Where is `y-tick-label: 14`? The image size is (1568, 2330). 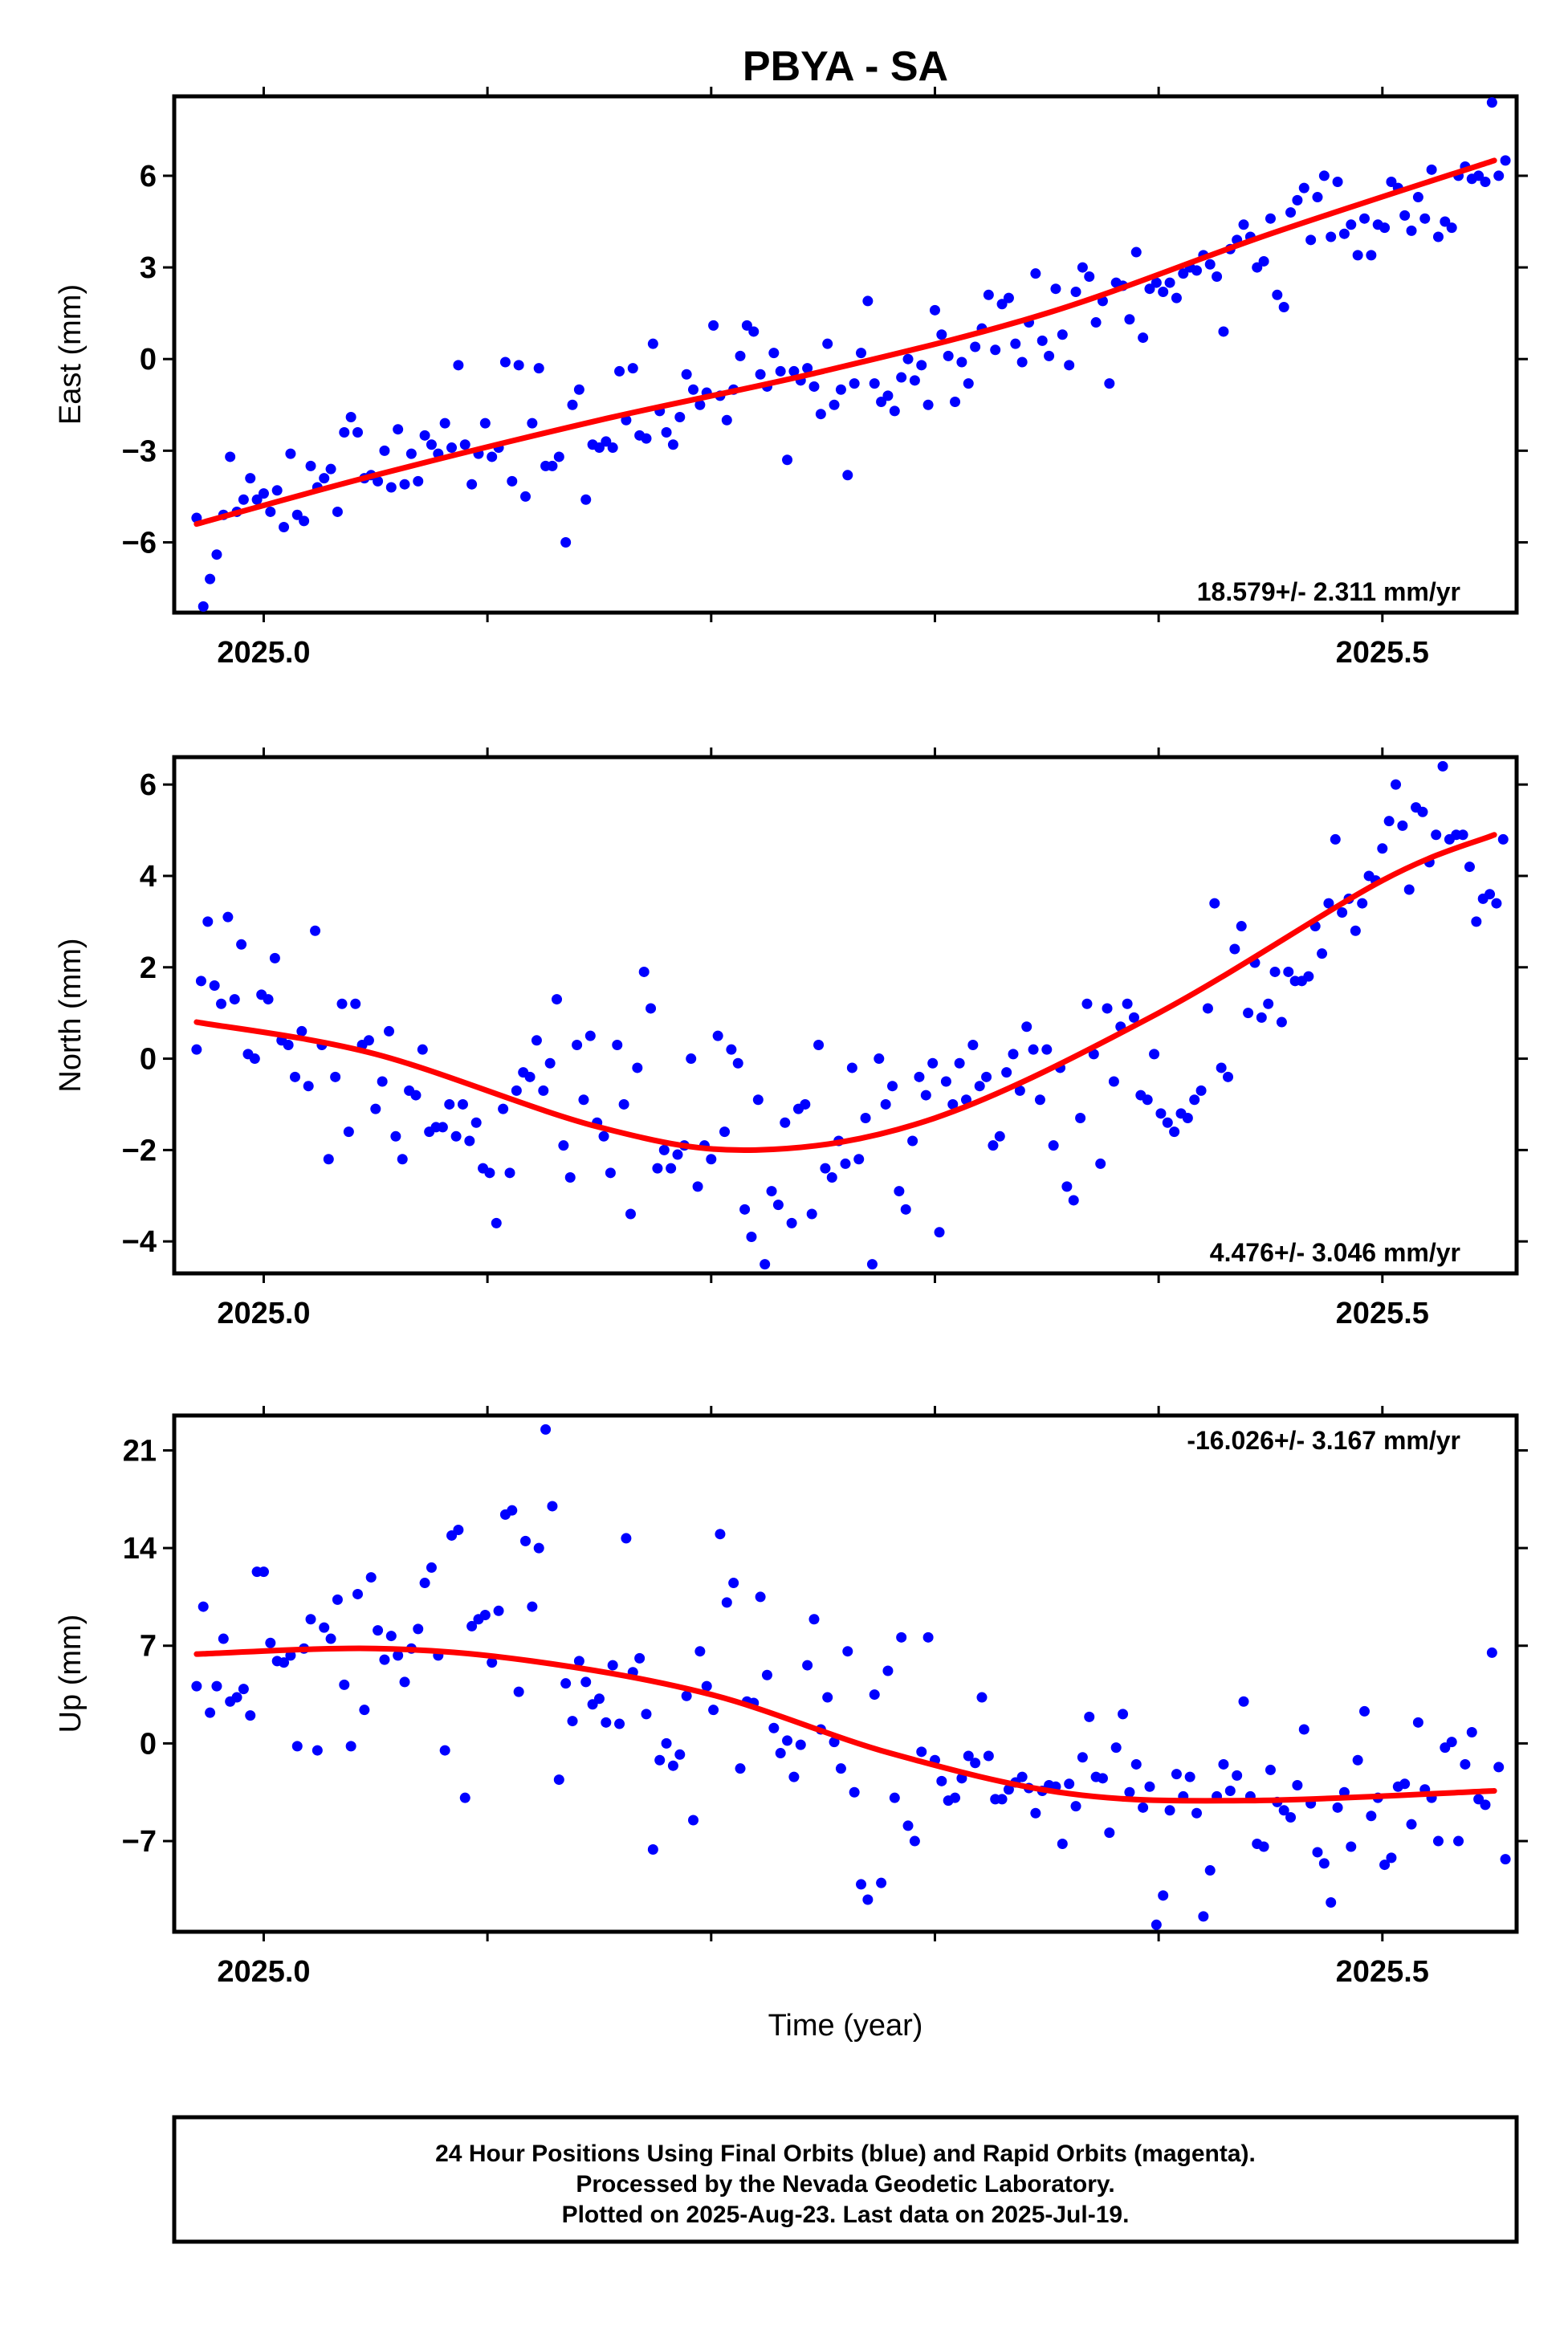 y-tick-label: 14 is located at coordinates (140, 1549).